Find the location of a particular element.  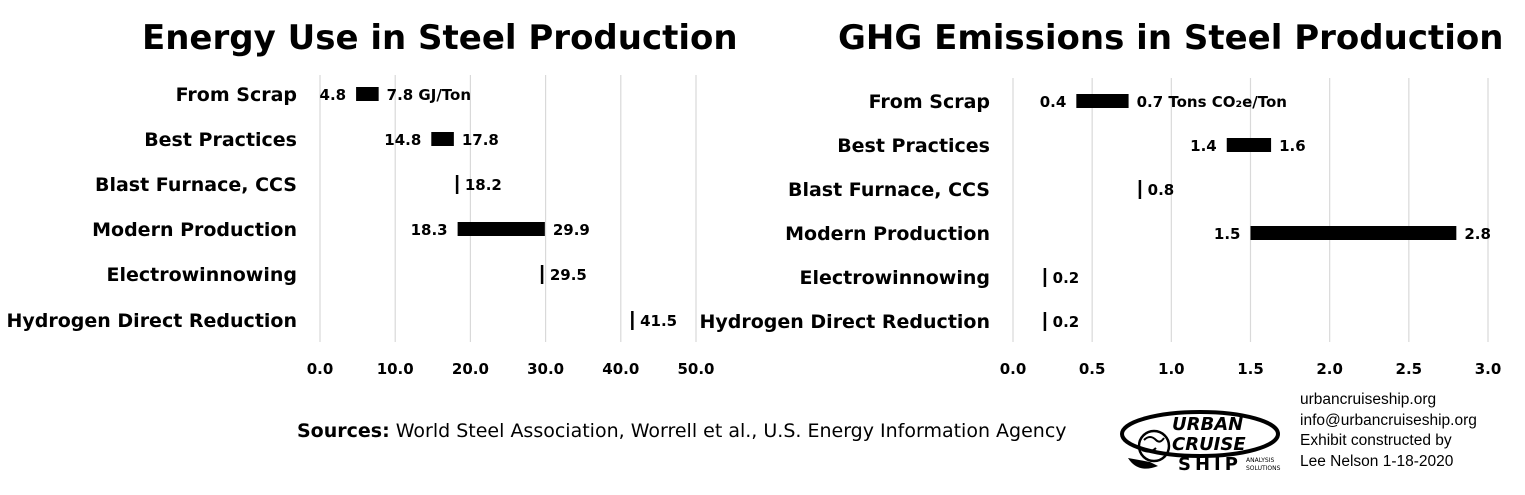

ghg-tick-label: 1.5 is located at coordinates (1250, 369).